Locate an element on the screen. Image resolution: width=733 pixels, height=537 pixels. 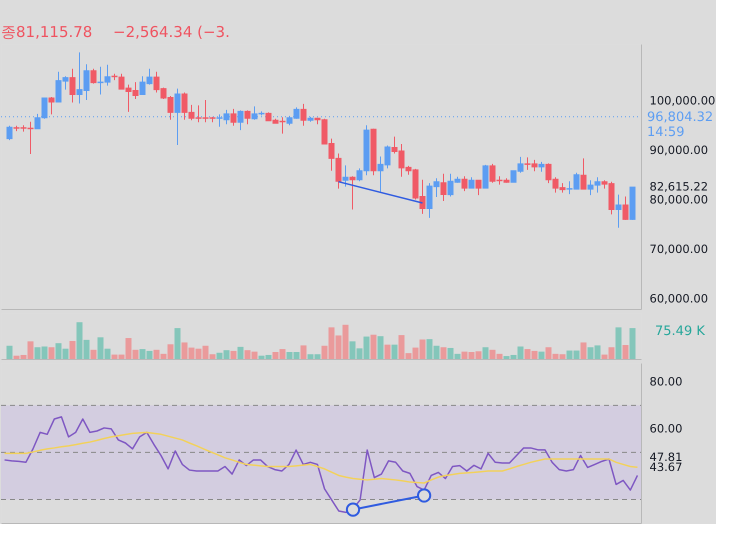
y-tick-label: 43.67 is located at coordinates (666, 467).